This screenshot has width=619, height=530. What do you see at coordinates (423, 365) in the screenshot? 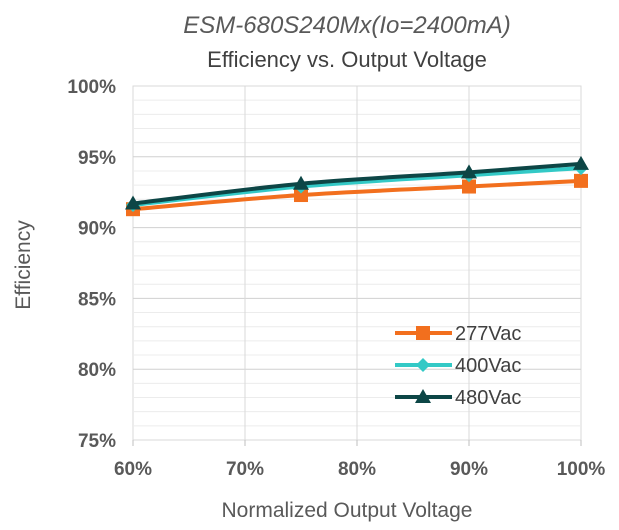
I see `legend-marker-400vac` at bounding box center [423, 365].